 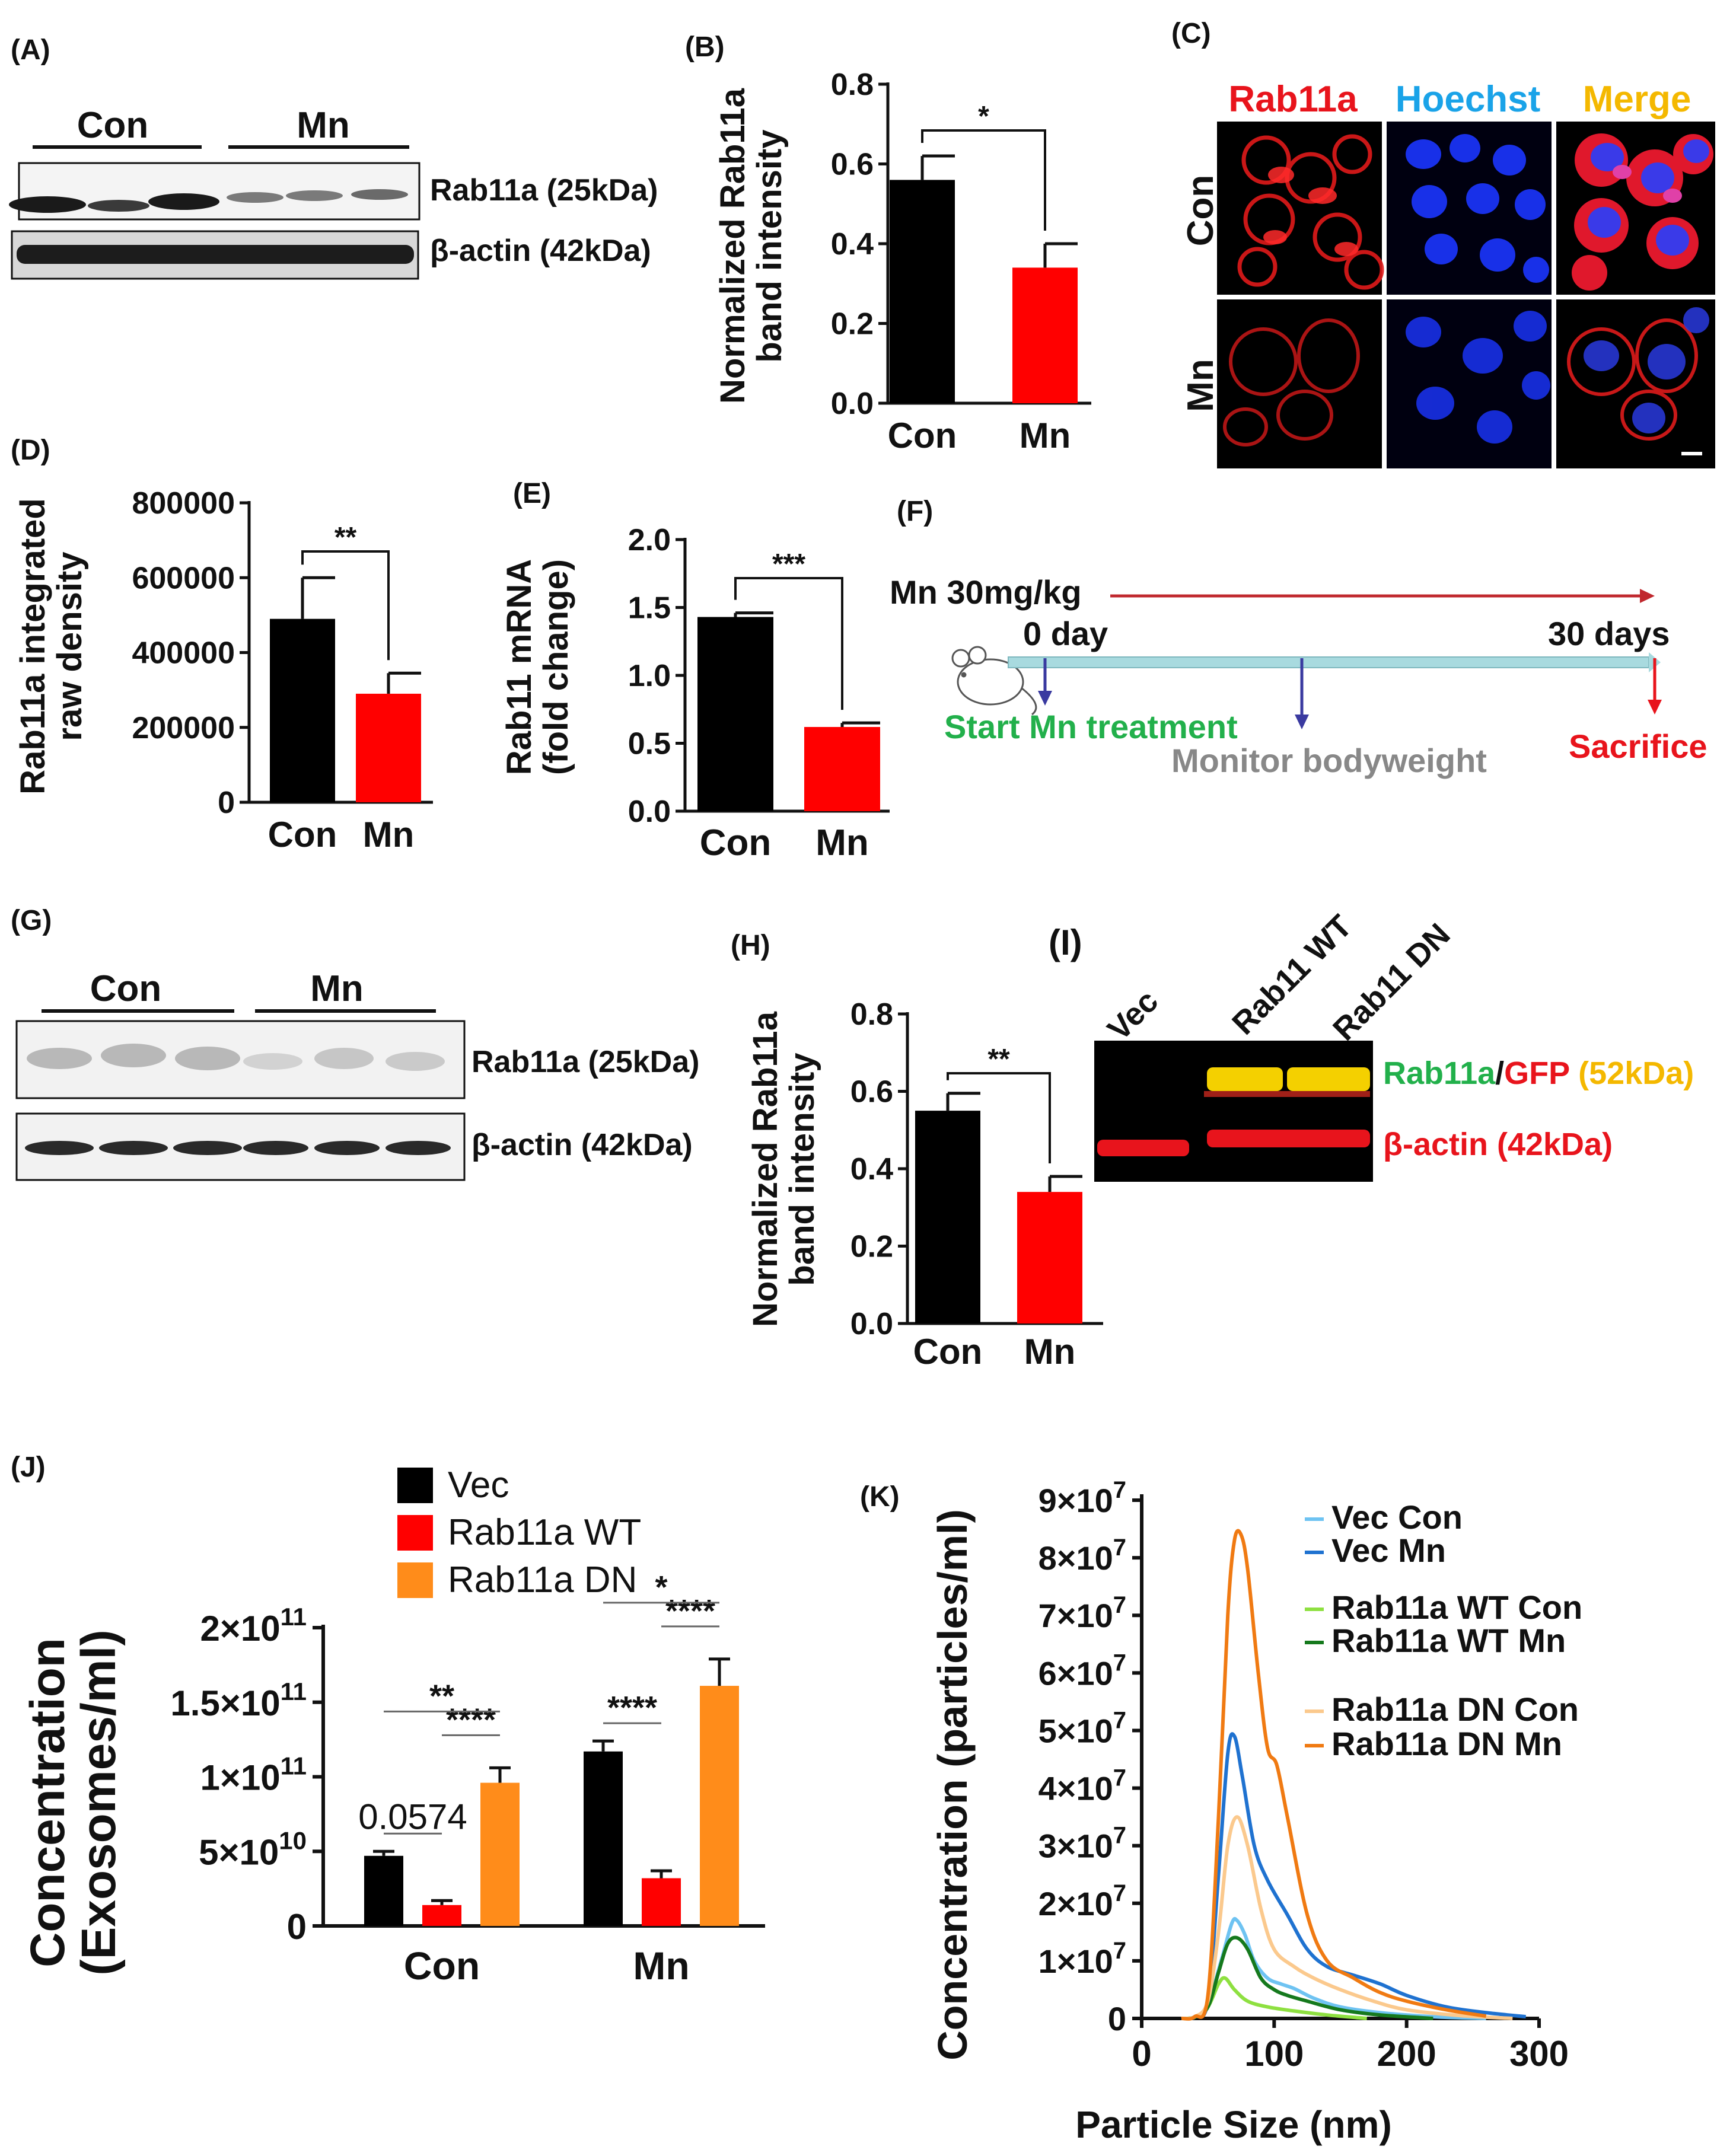 What do you see at coordinates (183, 578) in the screenshot?
I see `panel-d-tick-label: 600000` at bounding box center [183, 578].